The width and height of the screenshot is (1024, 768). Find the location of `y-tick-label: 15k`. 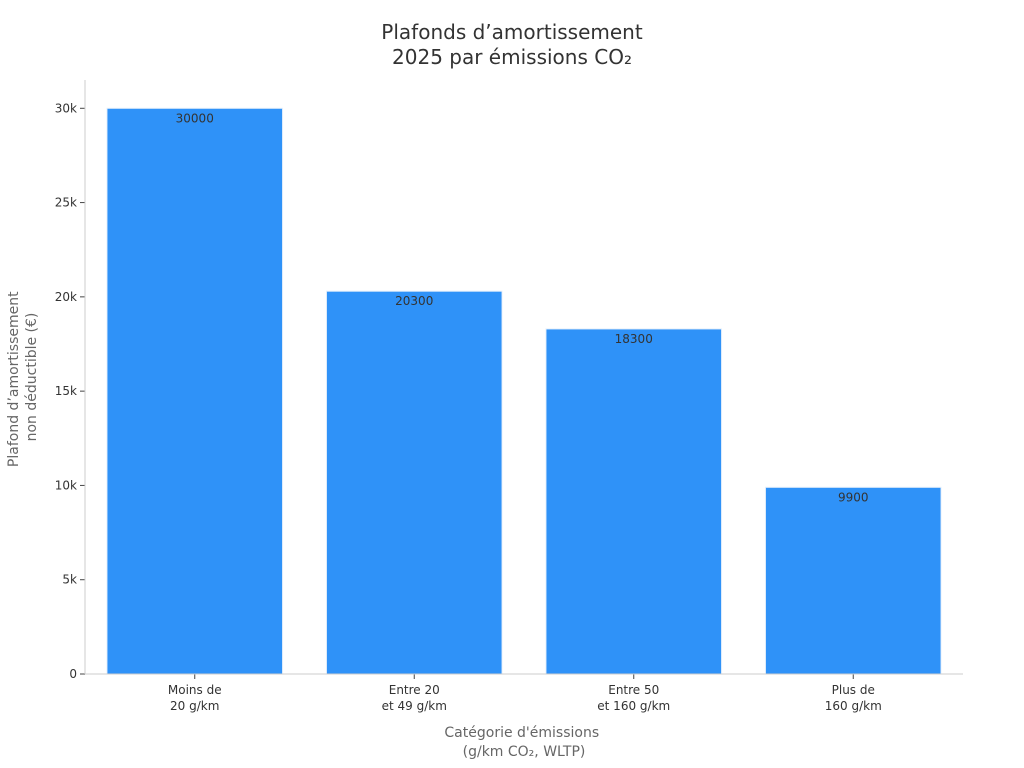

y-tick-label: 15k is located at coordinates (66, 391).